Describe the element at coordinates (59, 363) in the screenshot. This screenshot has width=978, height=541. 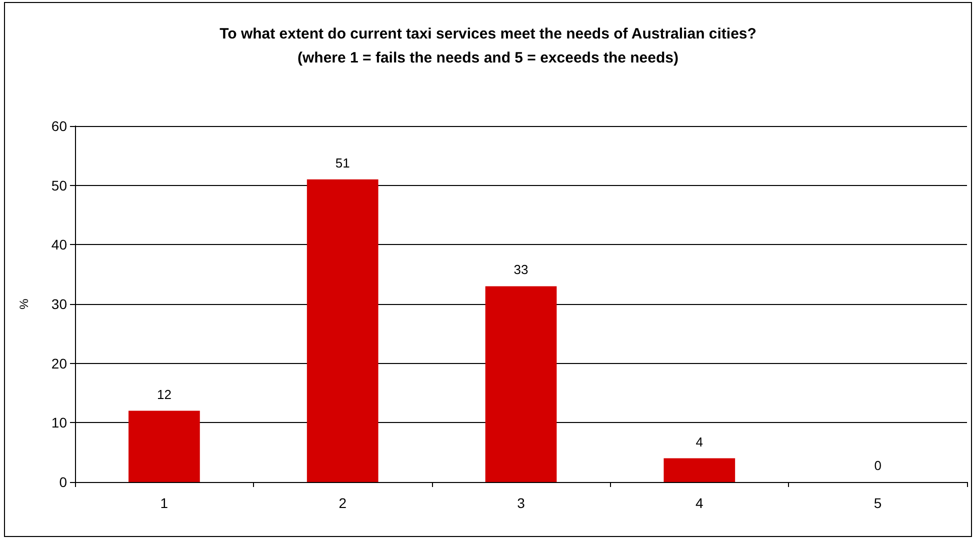
I see `y-tick-label: 20` at that location.